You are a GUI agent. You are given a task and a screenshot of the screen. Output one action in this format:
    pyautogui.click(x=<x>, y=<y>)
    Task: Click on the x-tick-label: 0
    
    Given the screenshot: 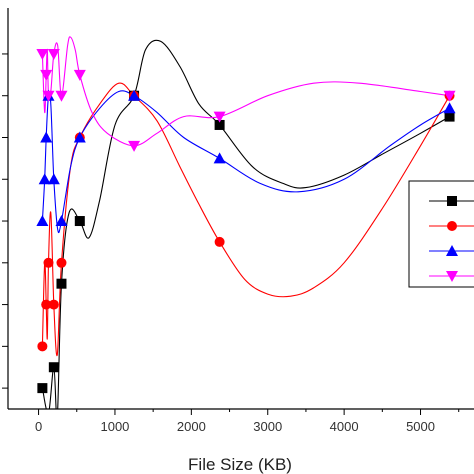 What is the action you would take?
    pyautogui.click(x=38, y=426)
    